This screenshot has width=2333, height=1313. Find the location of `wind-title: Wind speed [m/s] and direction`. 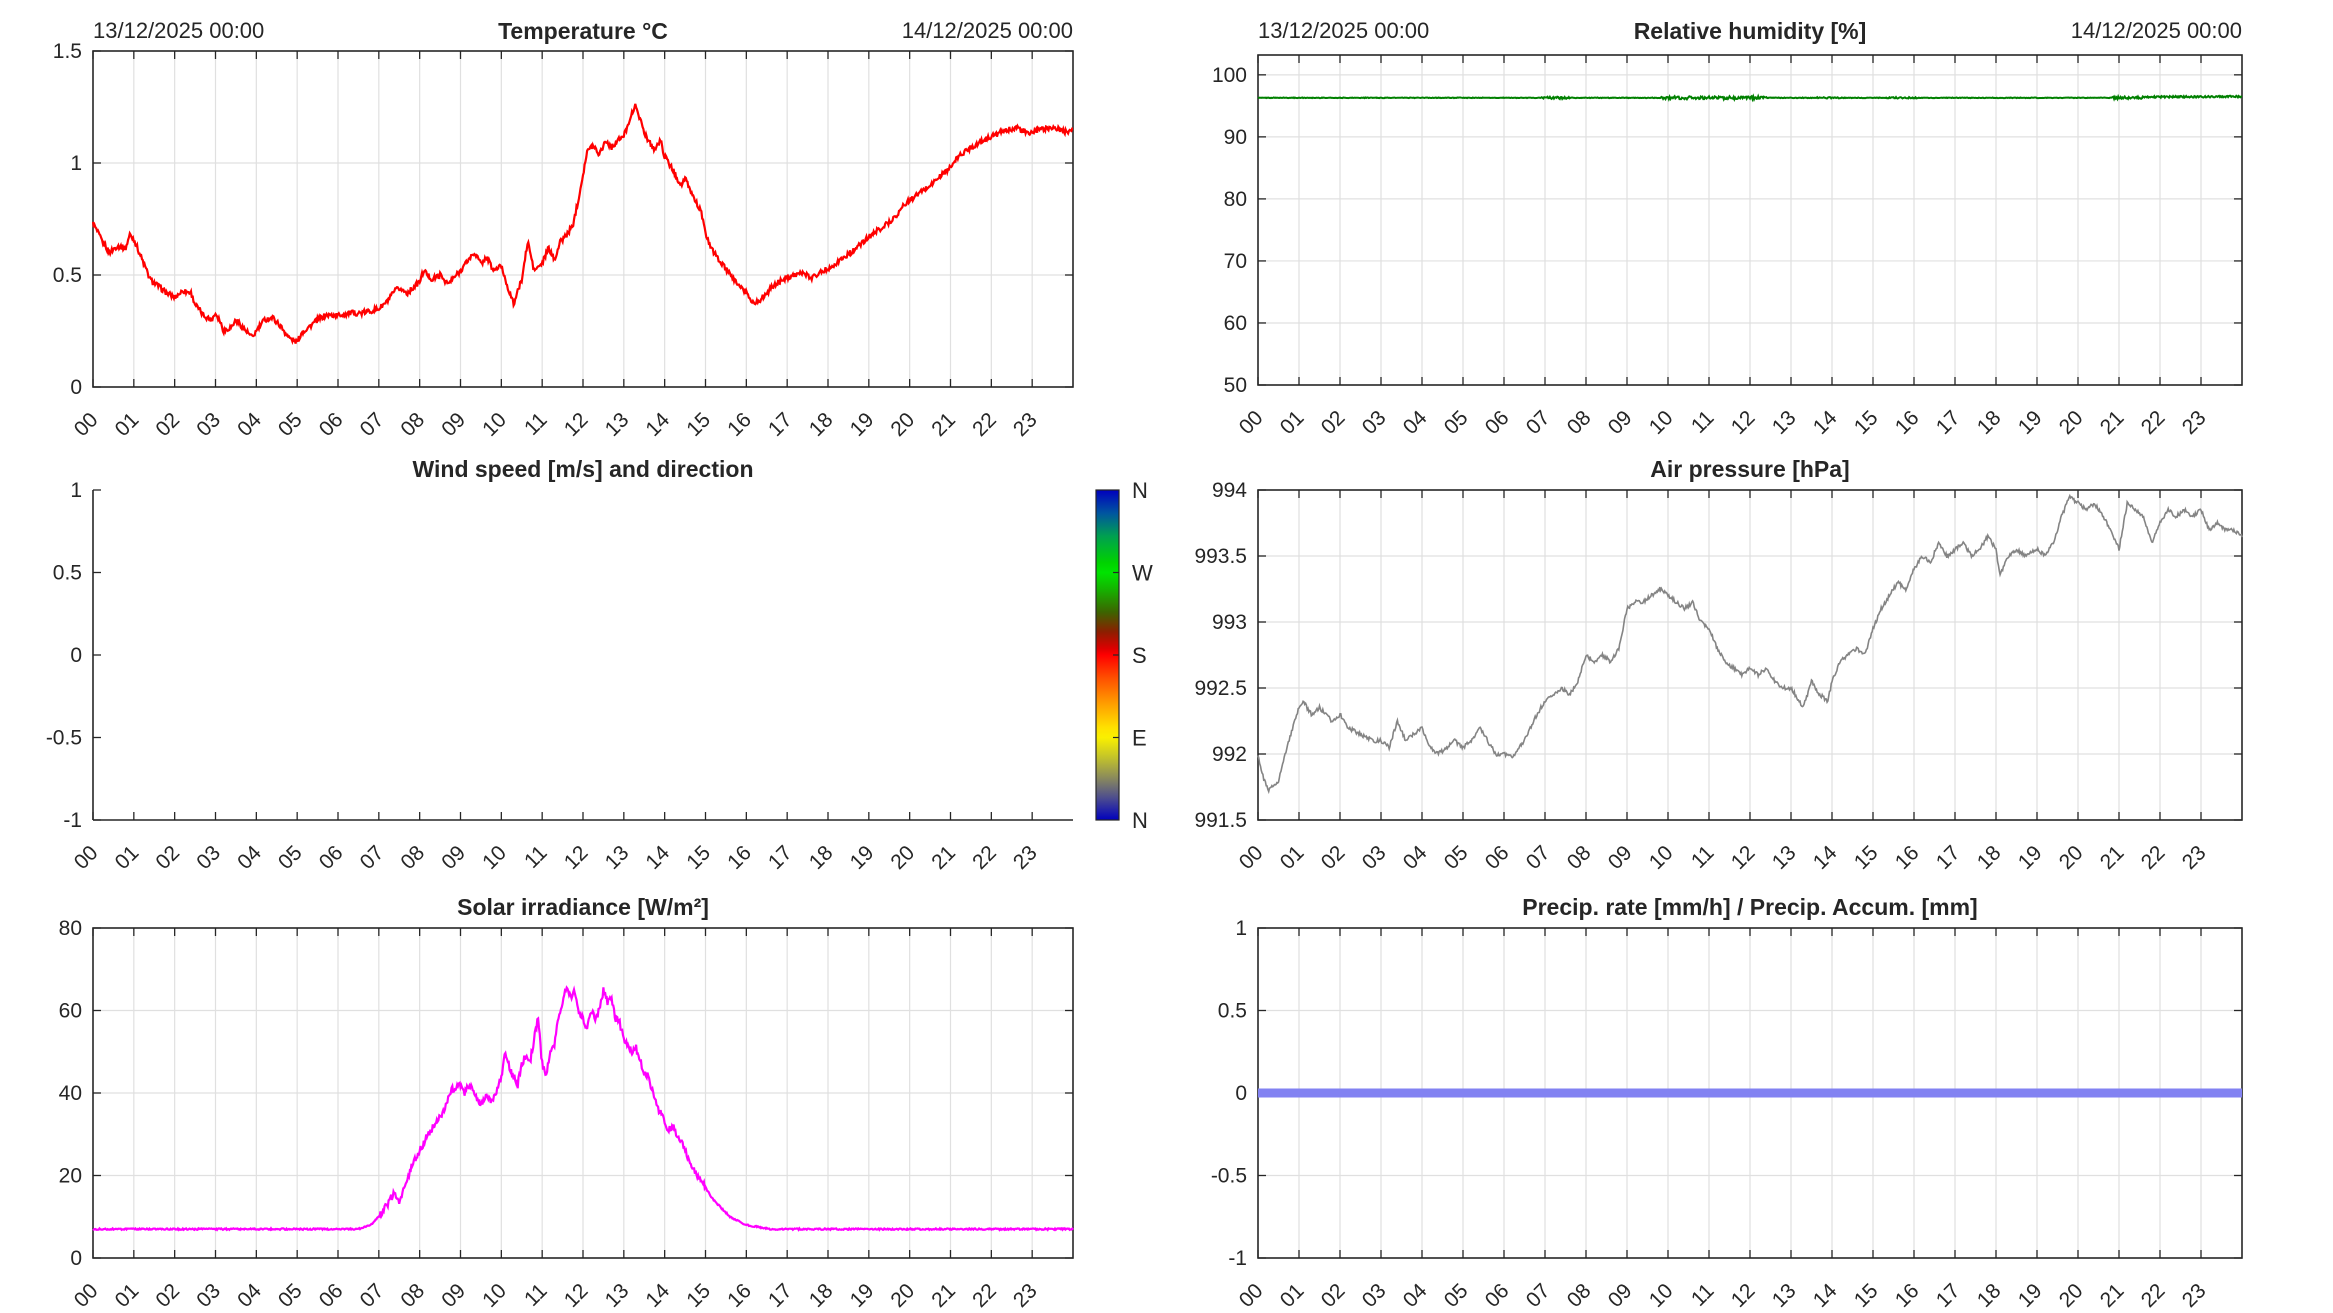

wind-title: Wind speed [m/s] and direction is located at coordinates (583, 469).